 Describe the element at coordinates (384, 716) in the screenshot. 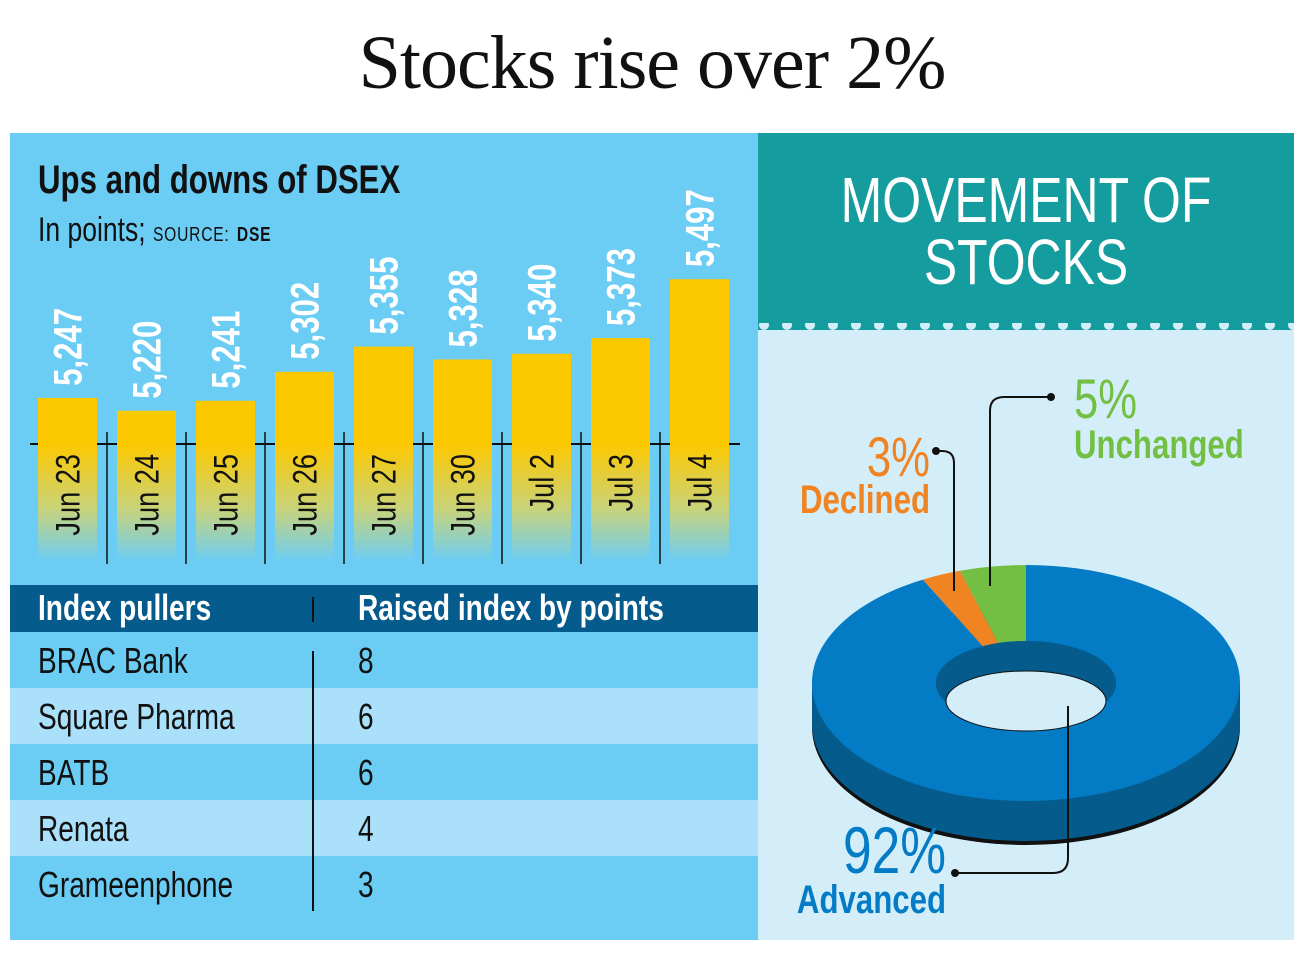

I see `table-row: Square Pharma 6` at that location.